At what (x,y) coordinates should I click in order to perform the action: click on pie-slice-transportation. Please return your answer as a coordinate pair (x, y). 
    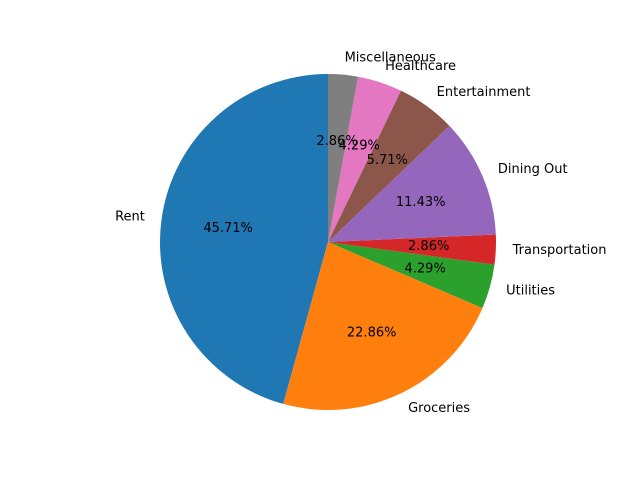
    Looking at the image, I should click on (412, 249).